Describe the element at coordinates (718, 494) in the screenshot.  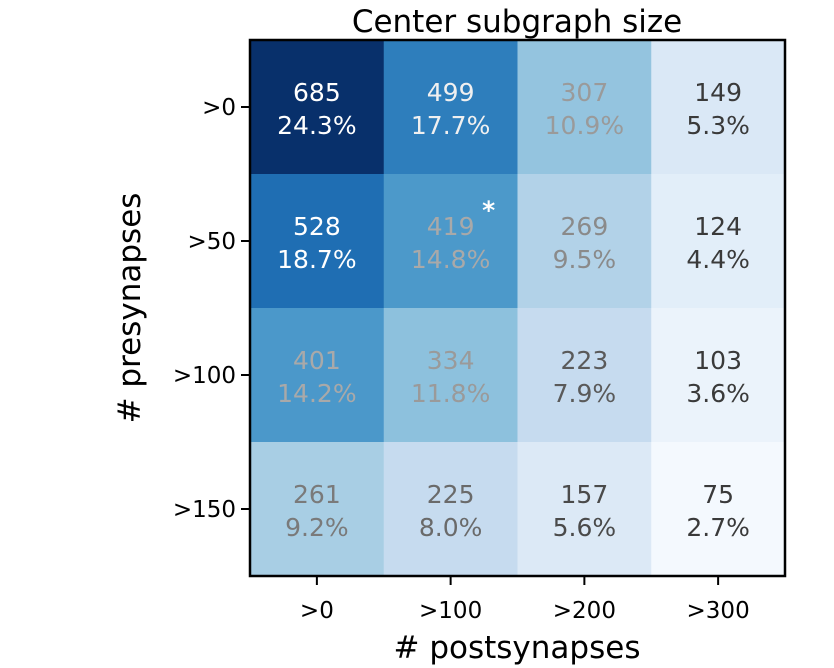
I see `cell-count-label: 75` at that location.